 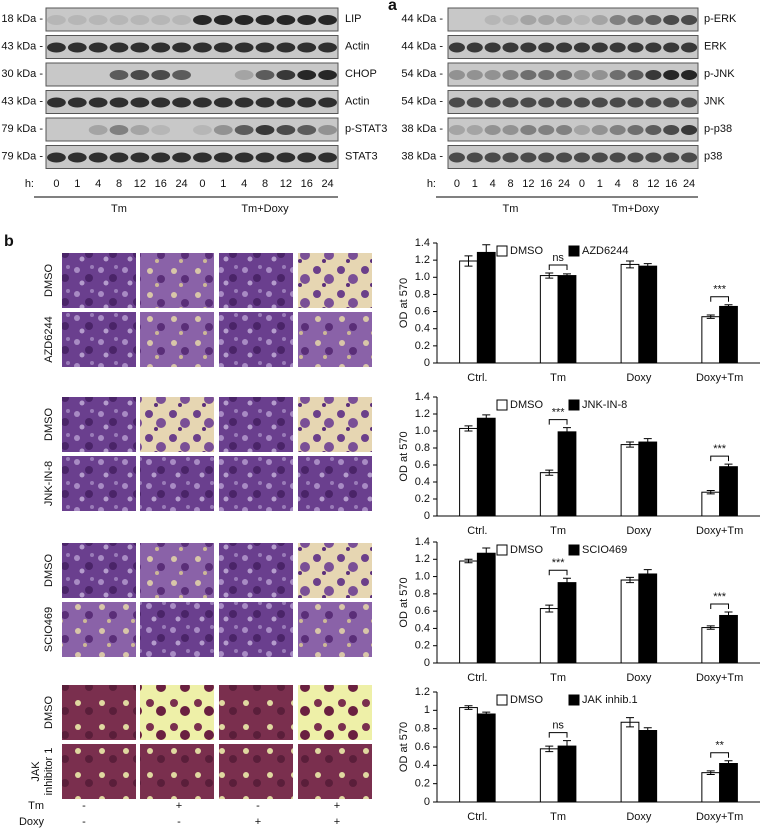 I want to click on y-tick-label: 0.8, so click(x=422, y=448).